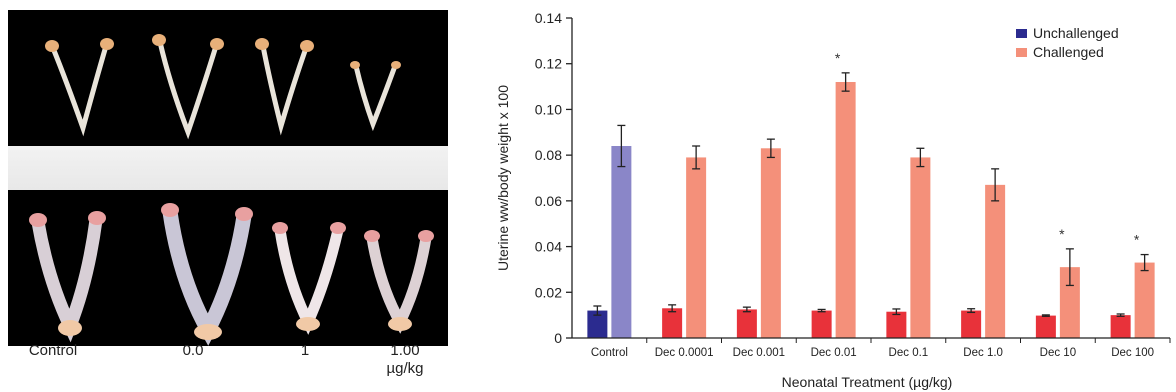 The image size is (1176, 392). What do you see at coordinates (759, 353) in the screenshot?
I see `x-category-label: Dec 0.001` at bounding box center [759, 353].